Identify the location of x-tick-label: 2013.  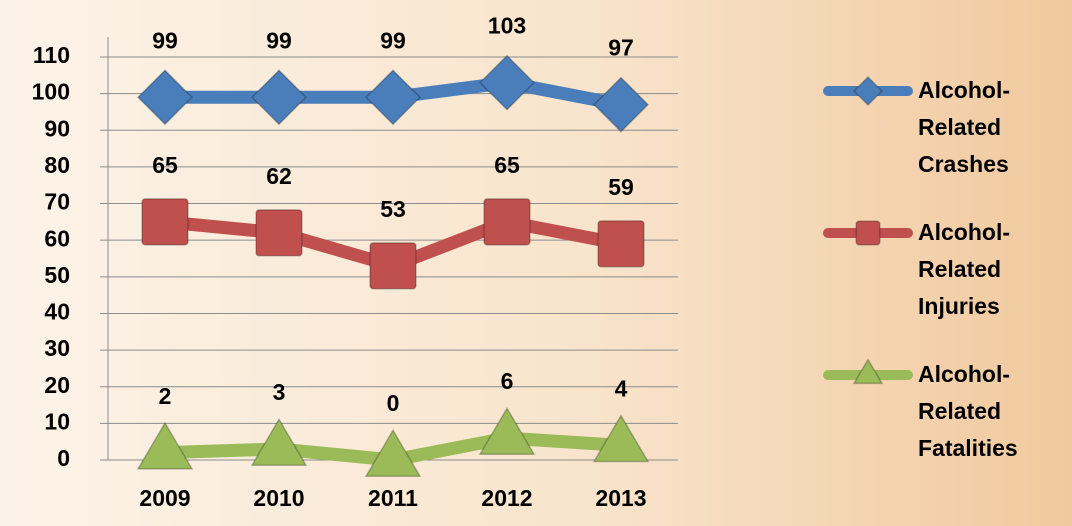
(620, 498).